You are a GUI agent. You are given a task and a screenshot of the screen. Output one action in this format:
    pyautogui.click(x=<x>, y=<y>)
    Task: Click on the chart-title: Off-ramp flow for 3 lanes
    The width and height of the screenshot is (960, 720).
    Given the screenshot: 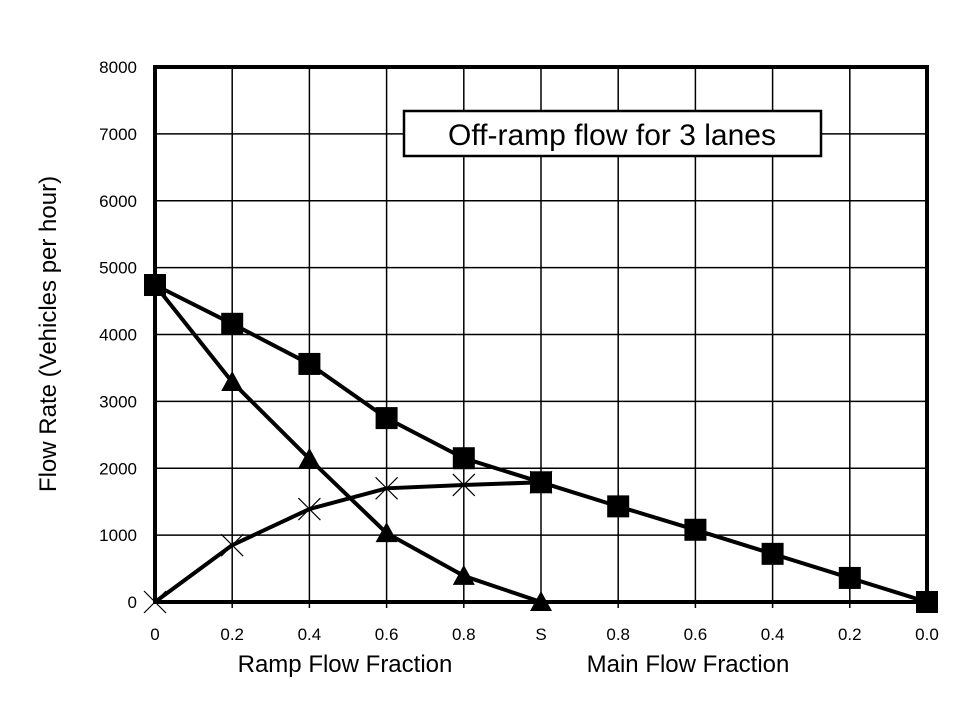 What is the action you would take?
    pyautogui.click(x=612, y=135)
    